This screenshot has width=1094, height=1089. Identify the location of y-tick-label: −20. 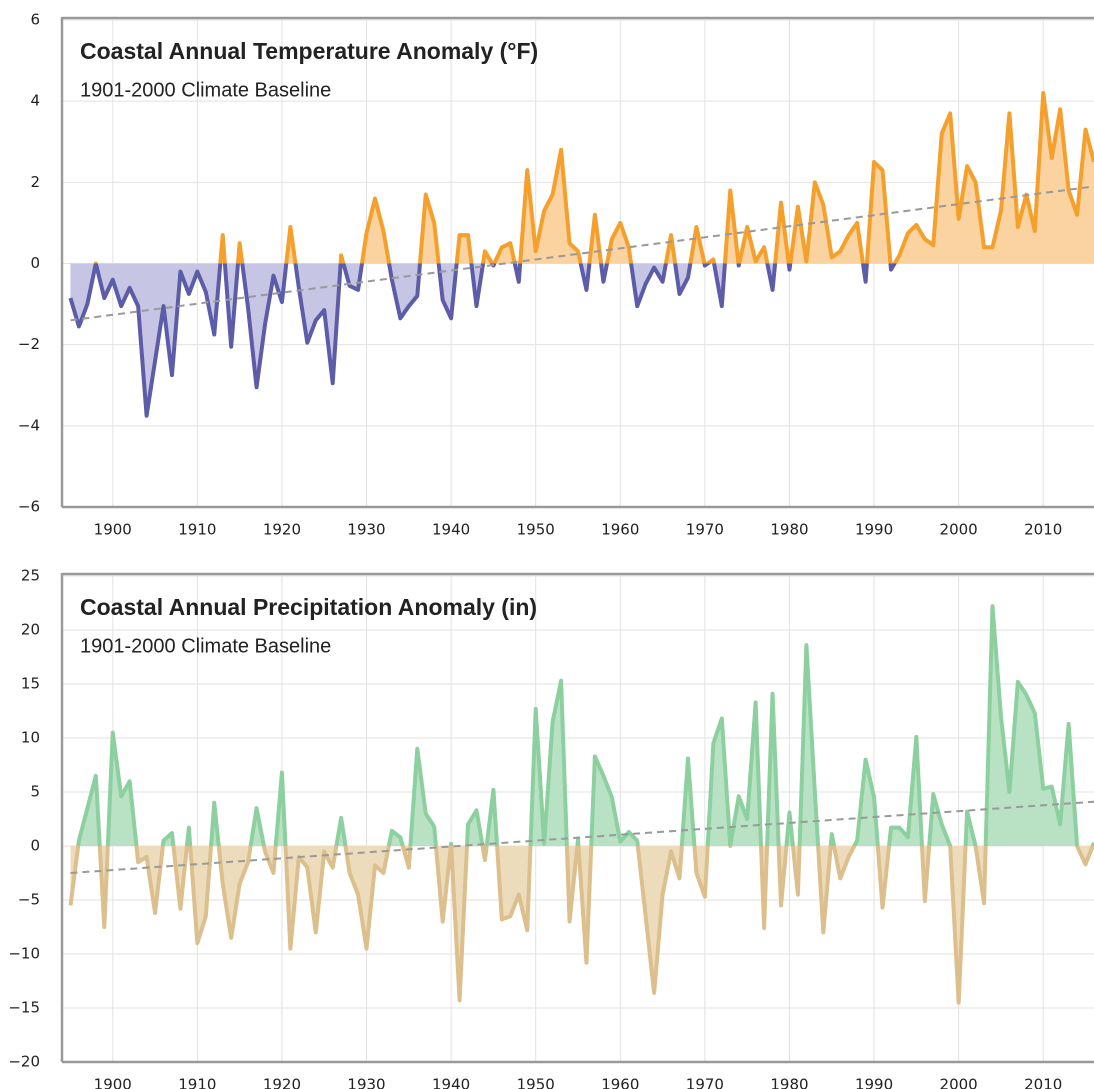
(24, 1062).